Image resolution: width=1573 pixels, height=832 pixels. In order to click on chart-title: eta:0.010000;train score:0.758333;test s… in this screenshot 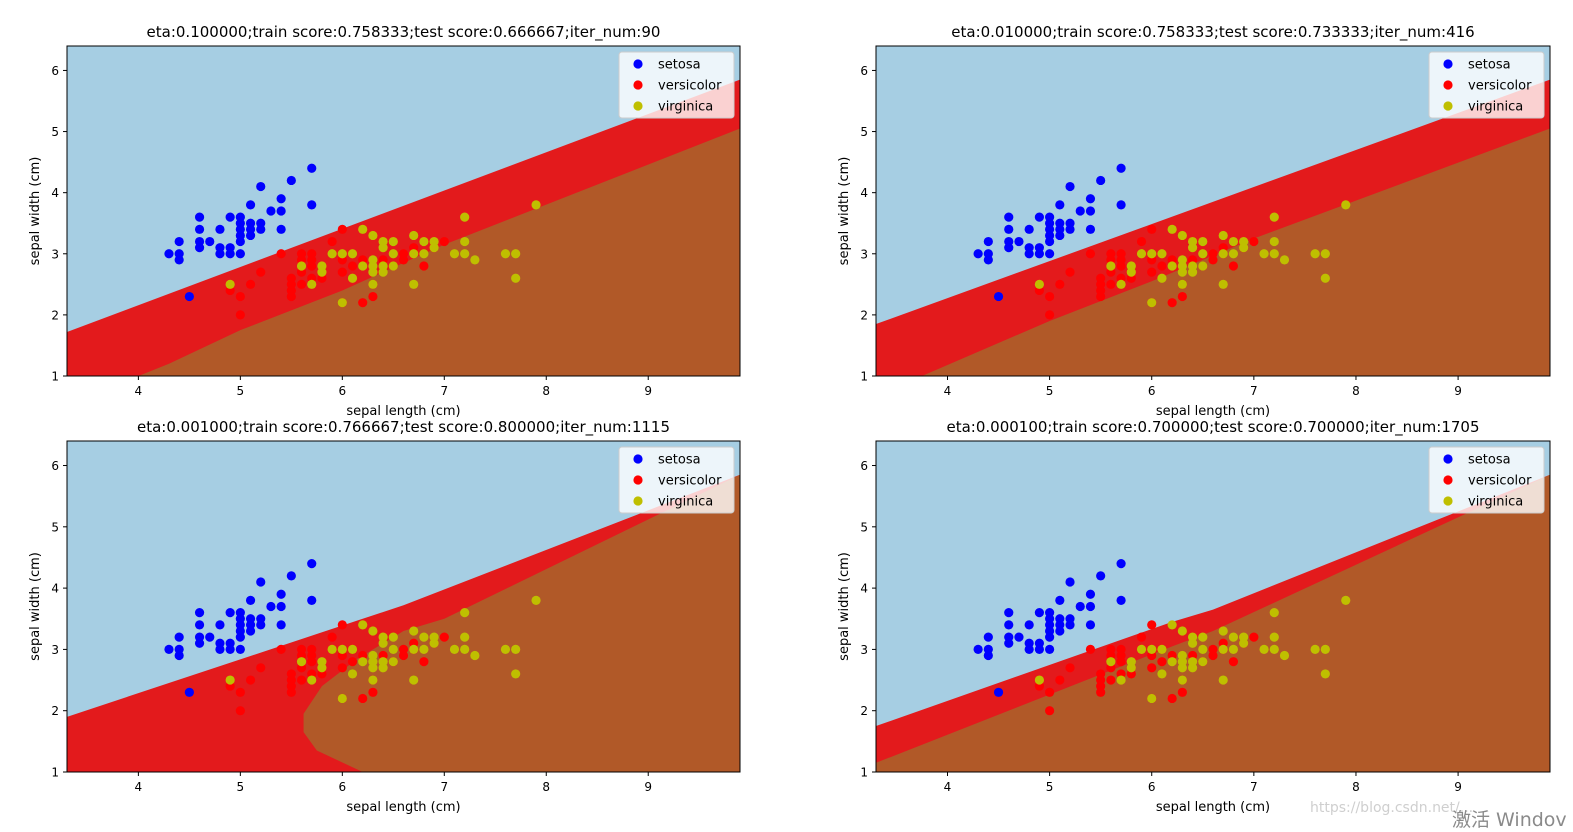, I will do `click(1212, 32)`.